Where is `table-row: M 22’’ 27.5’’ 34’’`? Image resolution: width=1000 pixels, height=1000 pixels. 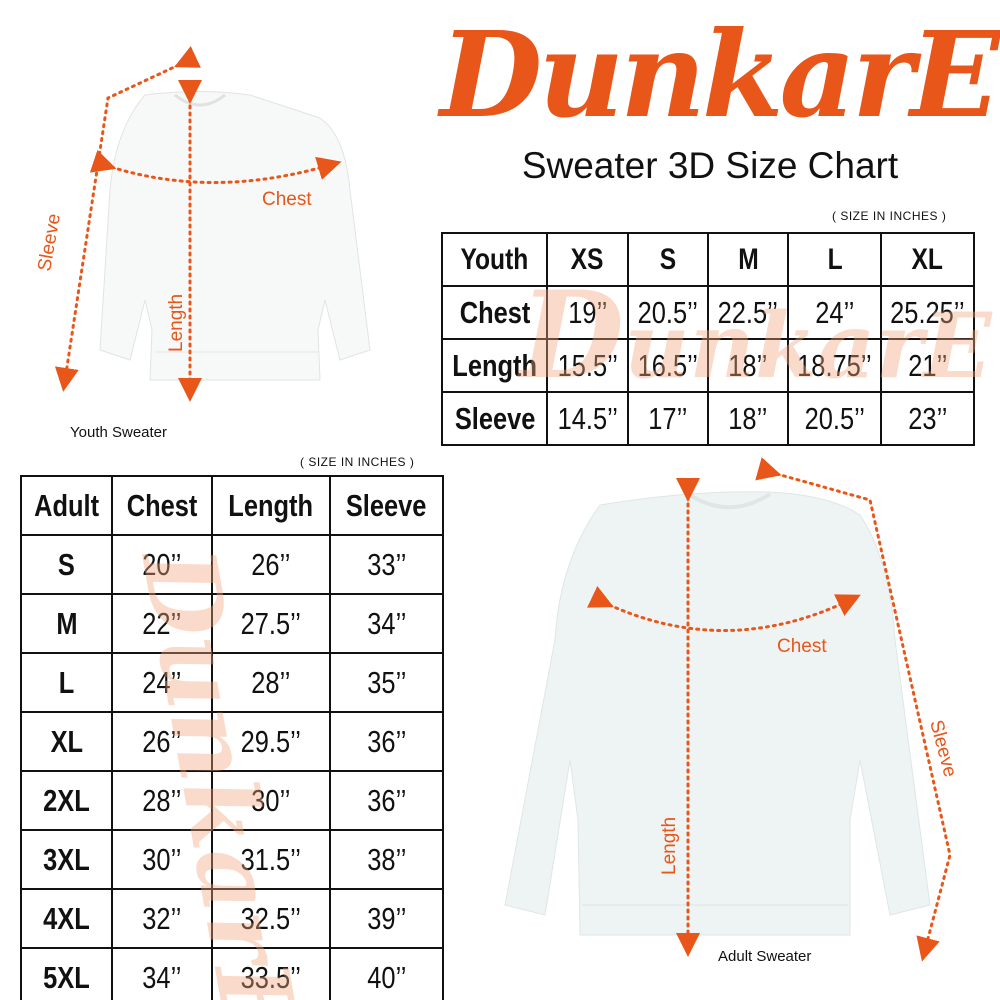 table-row: M 22’’ 27.5’’ 34’’ is located at coordinates (231, 623).